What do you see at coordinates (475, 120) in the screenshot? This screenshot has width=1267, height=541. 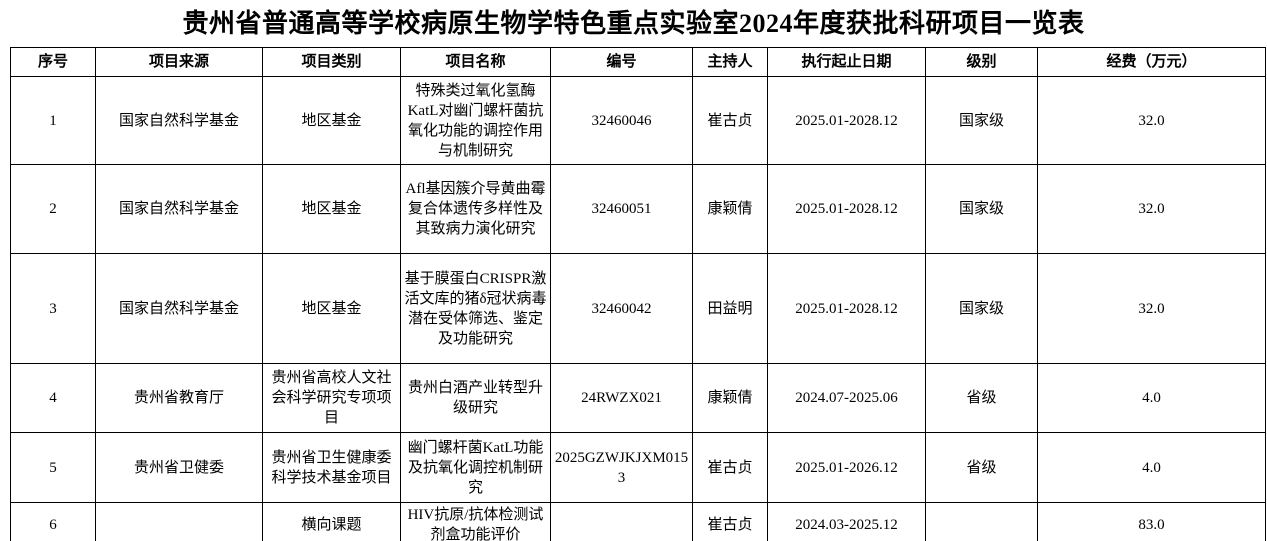 I see `cell-project-name: 特殊类过氧化氢酶KatL对幽门螺杆菌抗氧化功能的调控作用与机制研究` at bounding box center [475, 120].